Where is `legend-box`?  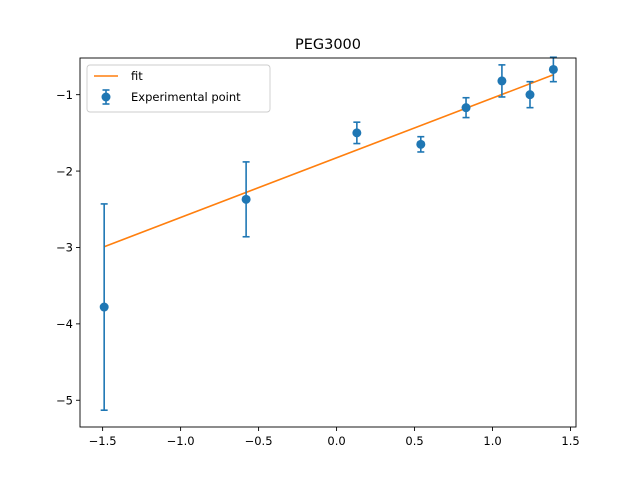
legend-box is located at coordinates (178, 88).